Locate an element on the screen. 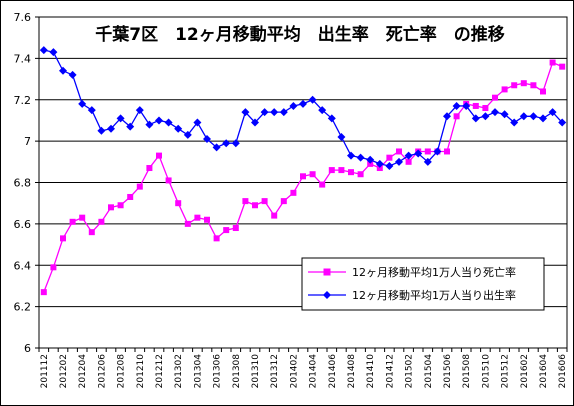 This screenshot has width=574, height=406. x-tick-label: 201402 is located at coordinates (294, 371).